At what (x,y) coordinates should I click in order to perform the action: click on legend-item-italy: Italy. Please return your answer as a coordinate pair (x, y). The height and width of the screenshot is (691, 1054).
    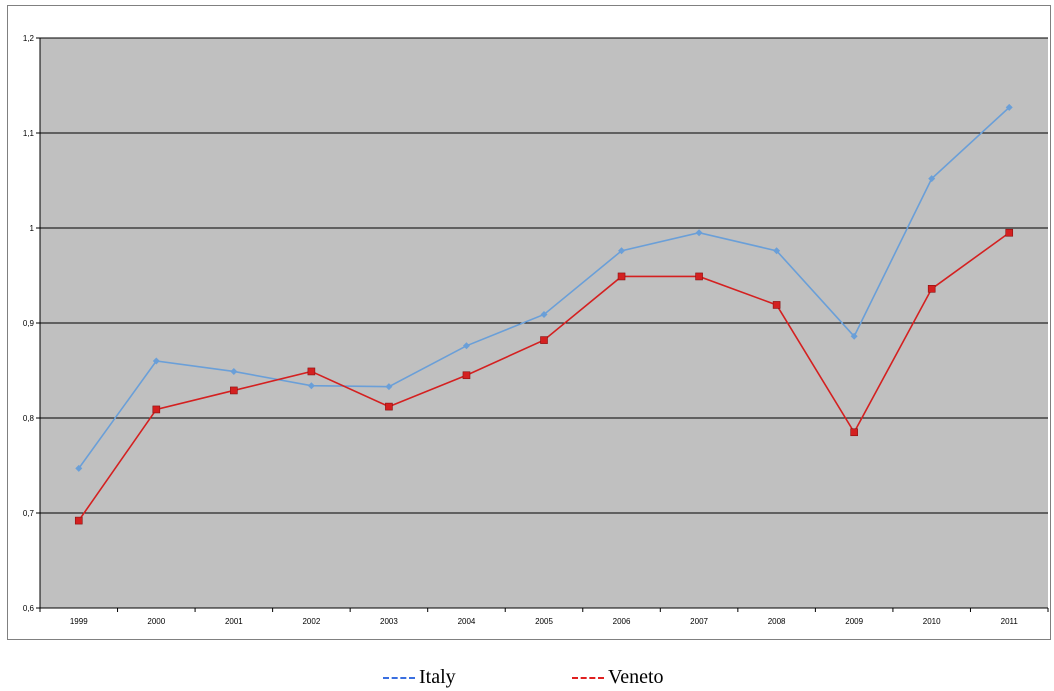
    Looking at the image, I should click on (419, 677).